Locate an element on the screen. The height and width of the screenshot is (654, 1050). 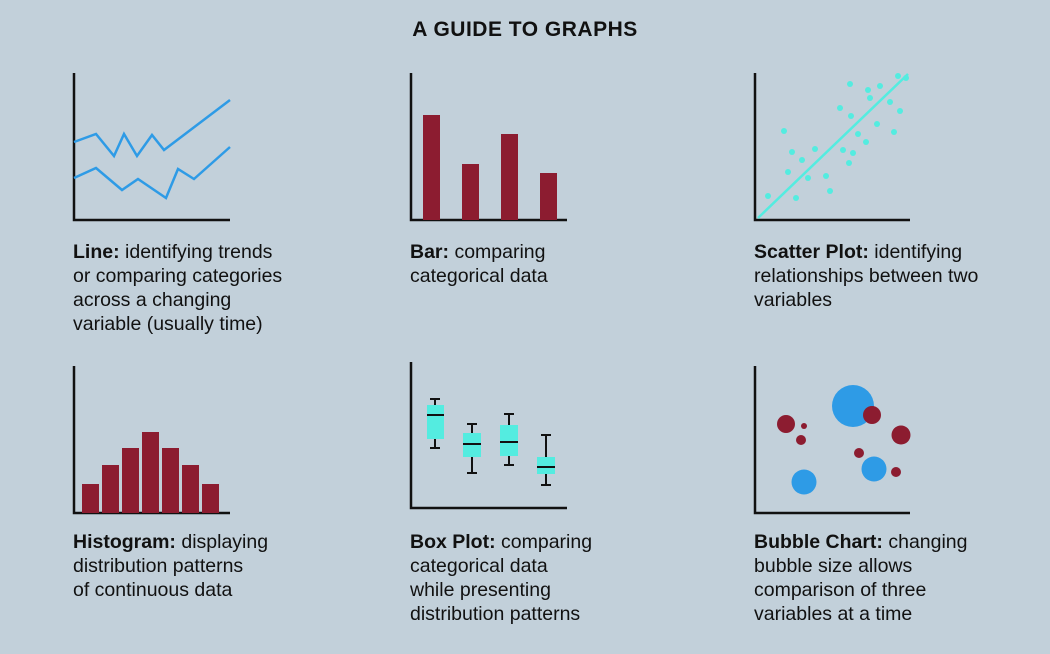
bar-graph-caption: Bar: comparing categorical data is located at coordinates (560, 264).